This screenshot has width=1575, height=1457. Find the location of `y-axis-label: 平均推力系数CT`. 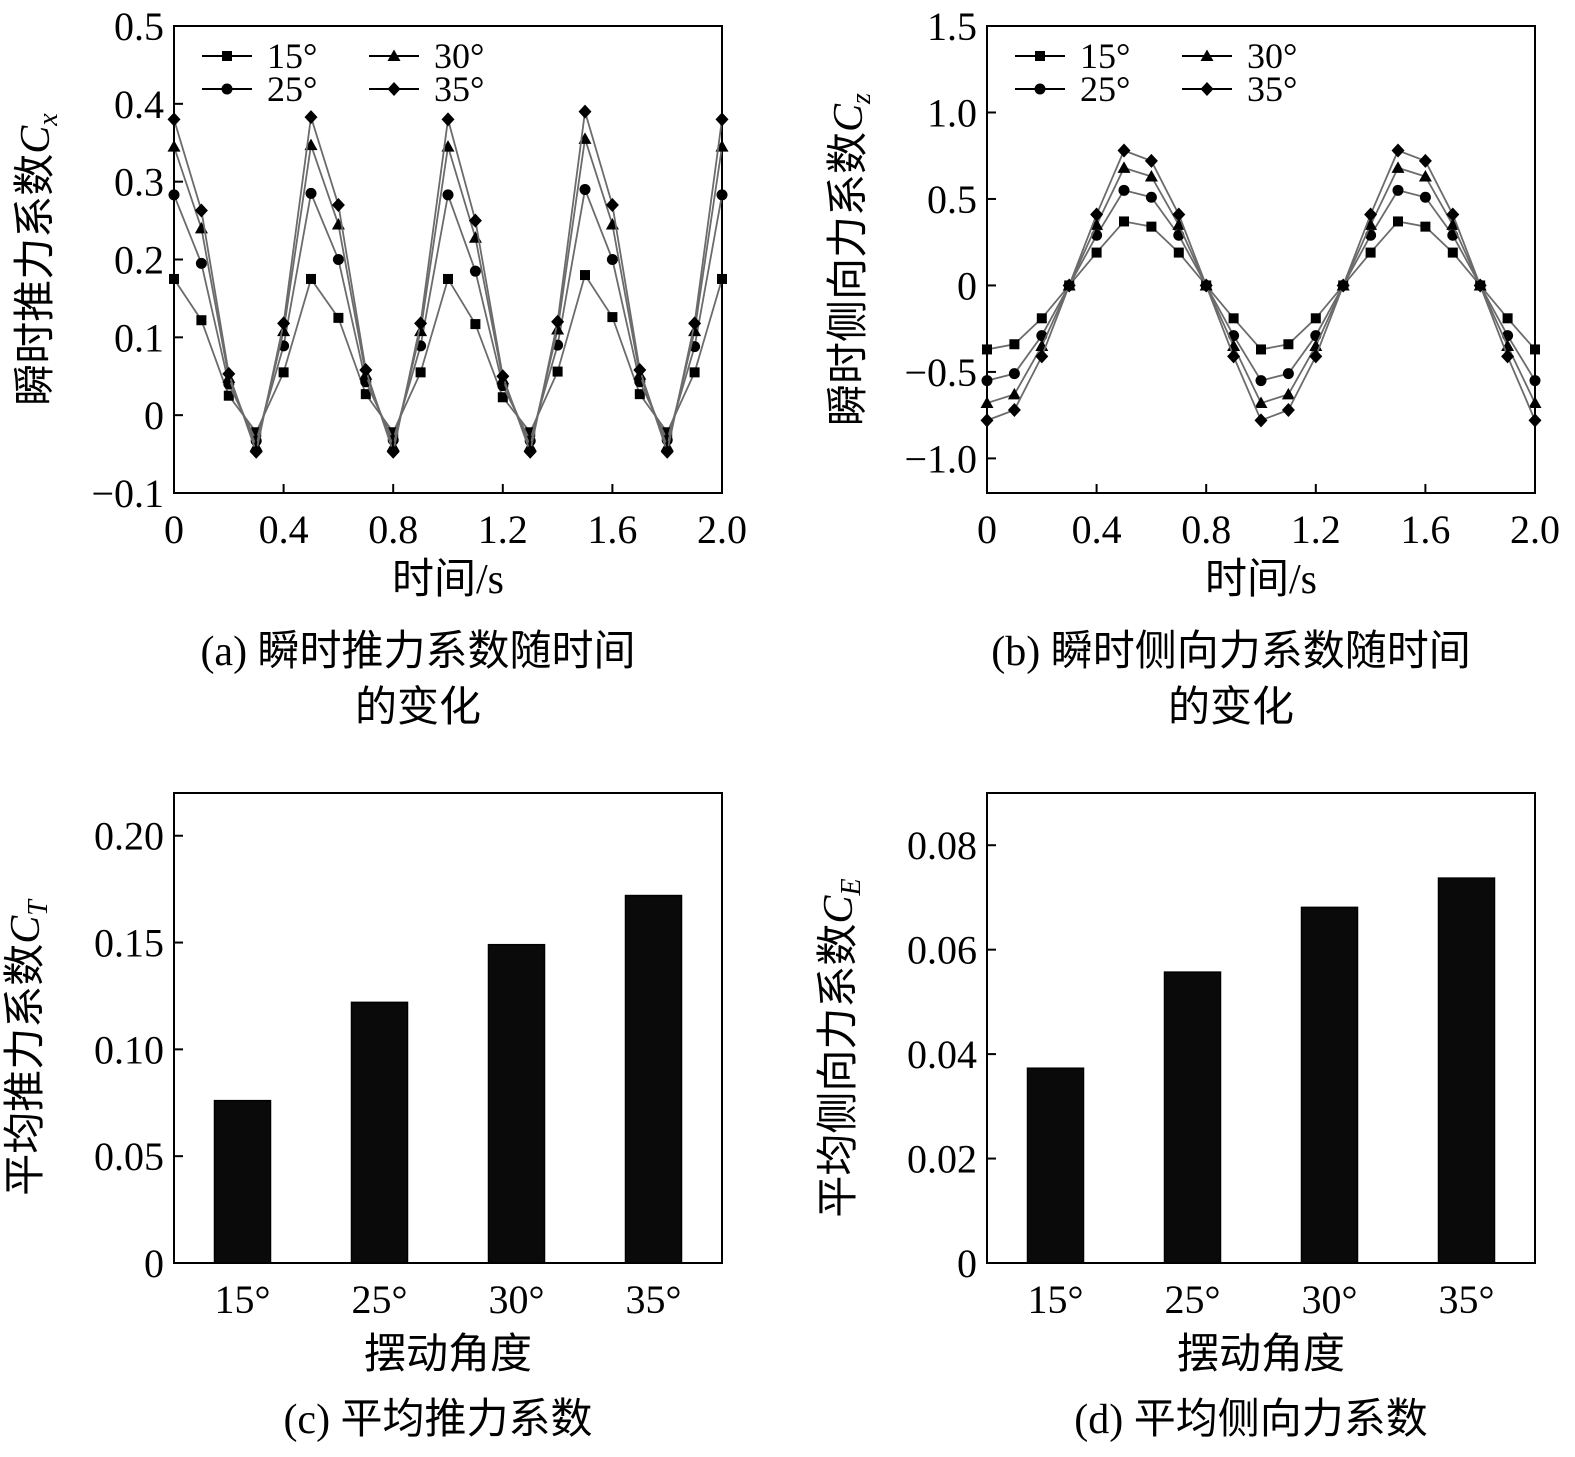

y-axis-label: 平均推力系数CT is located at coordinates (28, 1047).